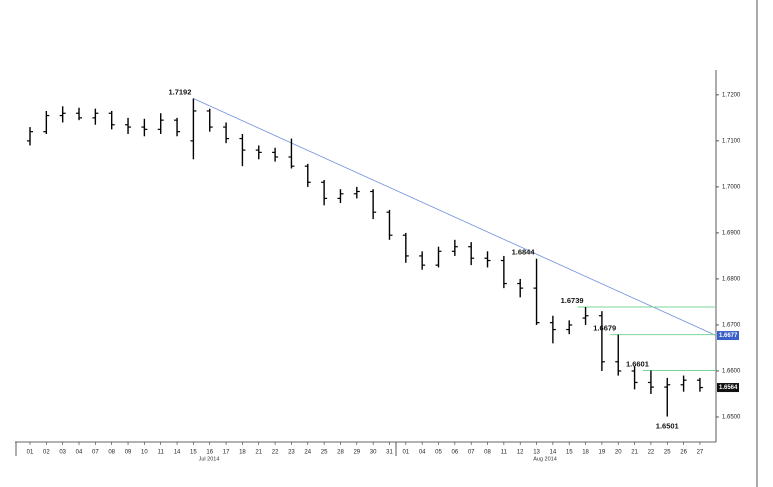  Describe the element at coordinates (226, 453) in the screenshot. I see `x-tick-label: 17` at that location.